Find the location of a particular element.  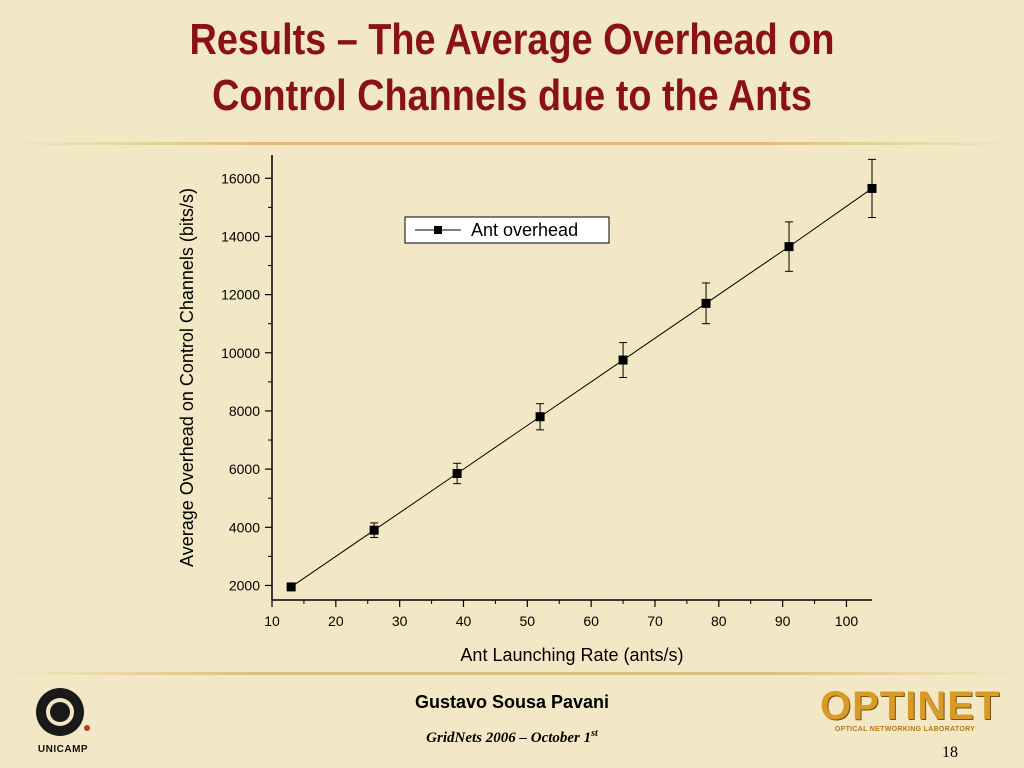

optinet-logo-name: OPTINET is located at coordinates (910, 706).